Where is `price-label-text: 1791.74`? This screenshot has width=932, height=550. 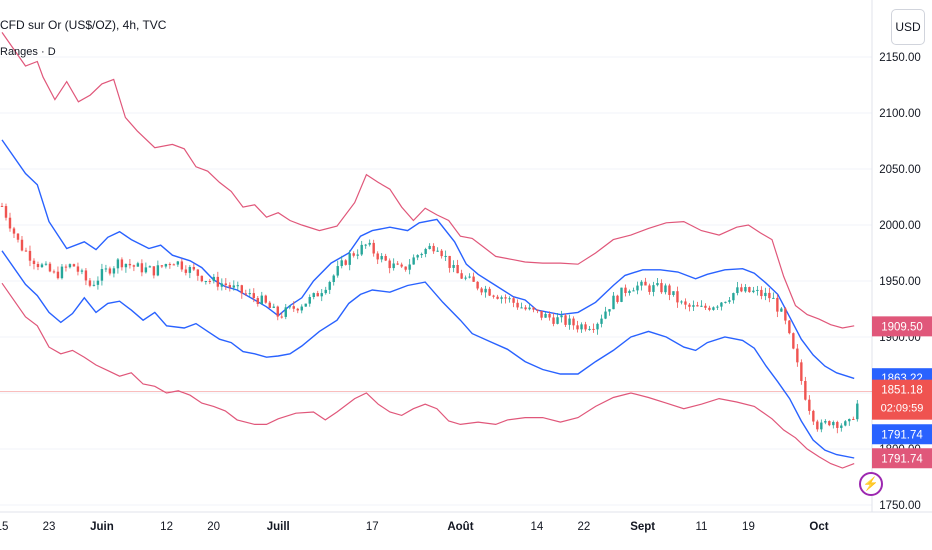 price-label-text: 1791.74 is located at coordinates (902, 459).